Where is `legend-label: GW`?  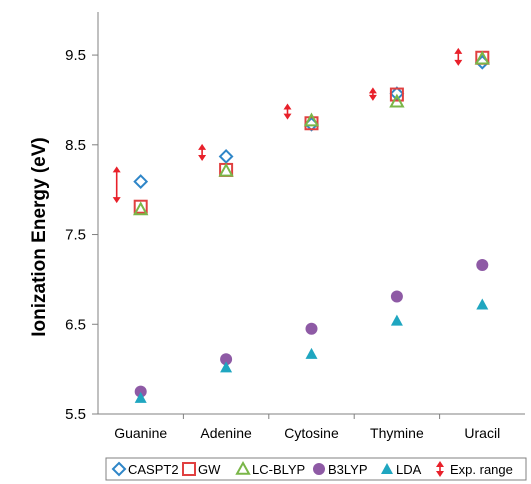 legend-label: GW is located at coordinates (209, 469).